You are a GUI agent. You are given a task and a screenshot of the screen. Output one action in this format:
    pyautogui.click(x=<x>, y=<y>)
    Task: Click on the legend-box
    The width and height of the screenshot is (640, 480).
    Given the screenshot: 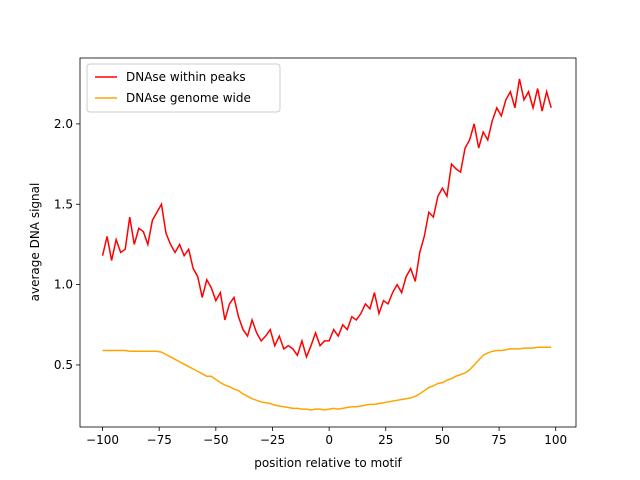 What is the action you would take?
    pyautogui.click(x=183, y=88)
    